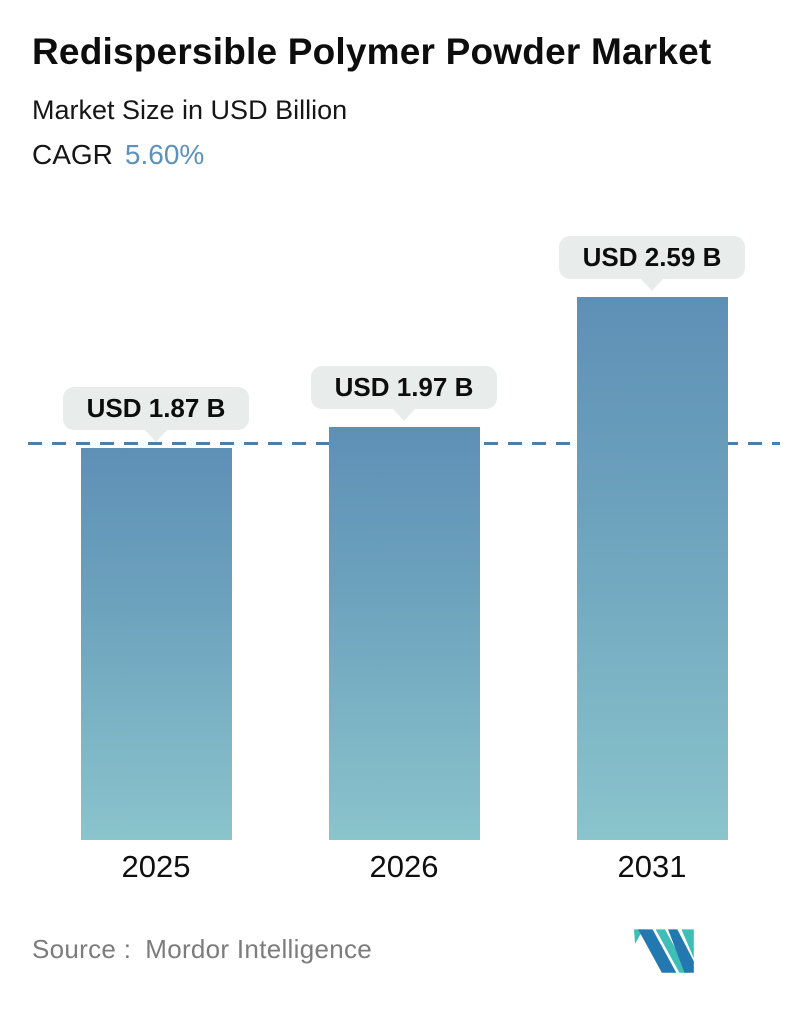  Describe the element at coordinates (190, 109) in the screenshot. I see `chart-subtitle: Market Size in USD Billion` at that location.